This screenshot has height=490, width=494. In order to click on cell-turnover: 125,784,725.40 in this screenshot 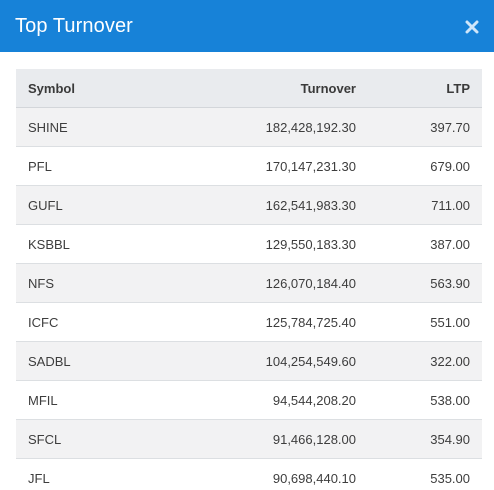, I will do `click(279, 322)`.